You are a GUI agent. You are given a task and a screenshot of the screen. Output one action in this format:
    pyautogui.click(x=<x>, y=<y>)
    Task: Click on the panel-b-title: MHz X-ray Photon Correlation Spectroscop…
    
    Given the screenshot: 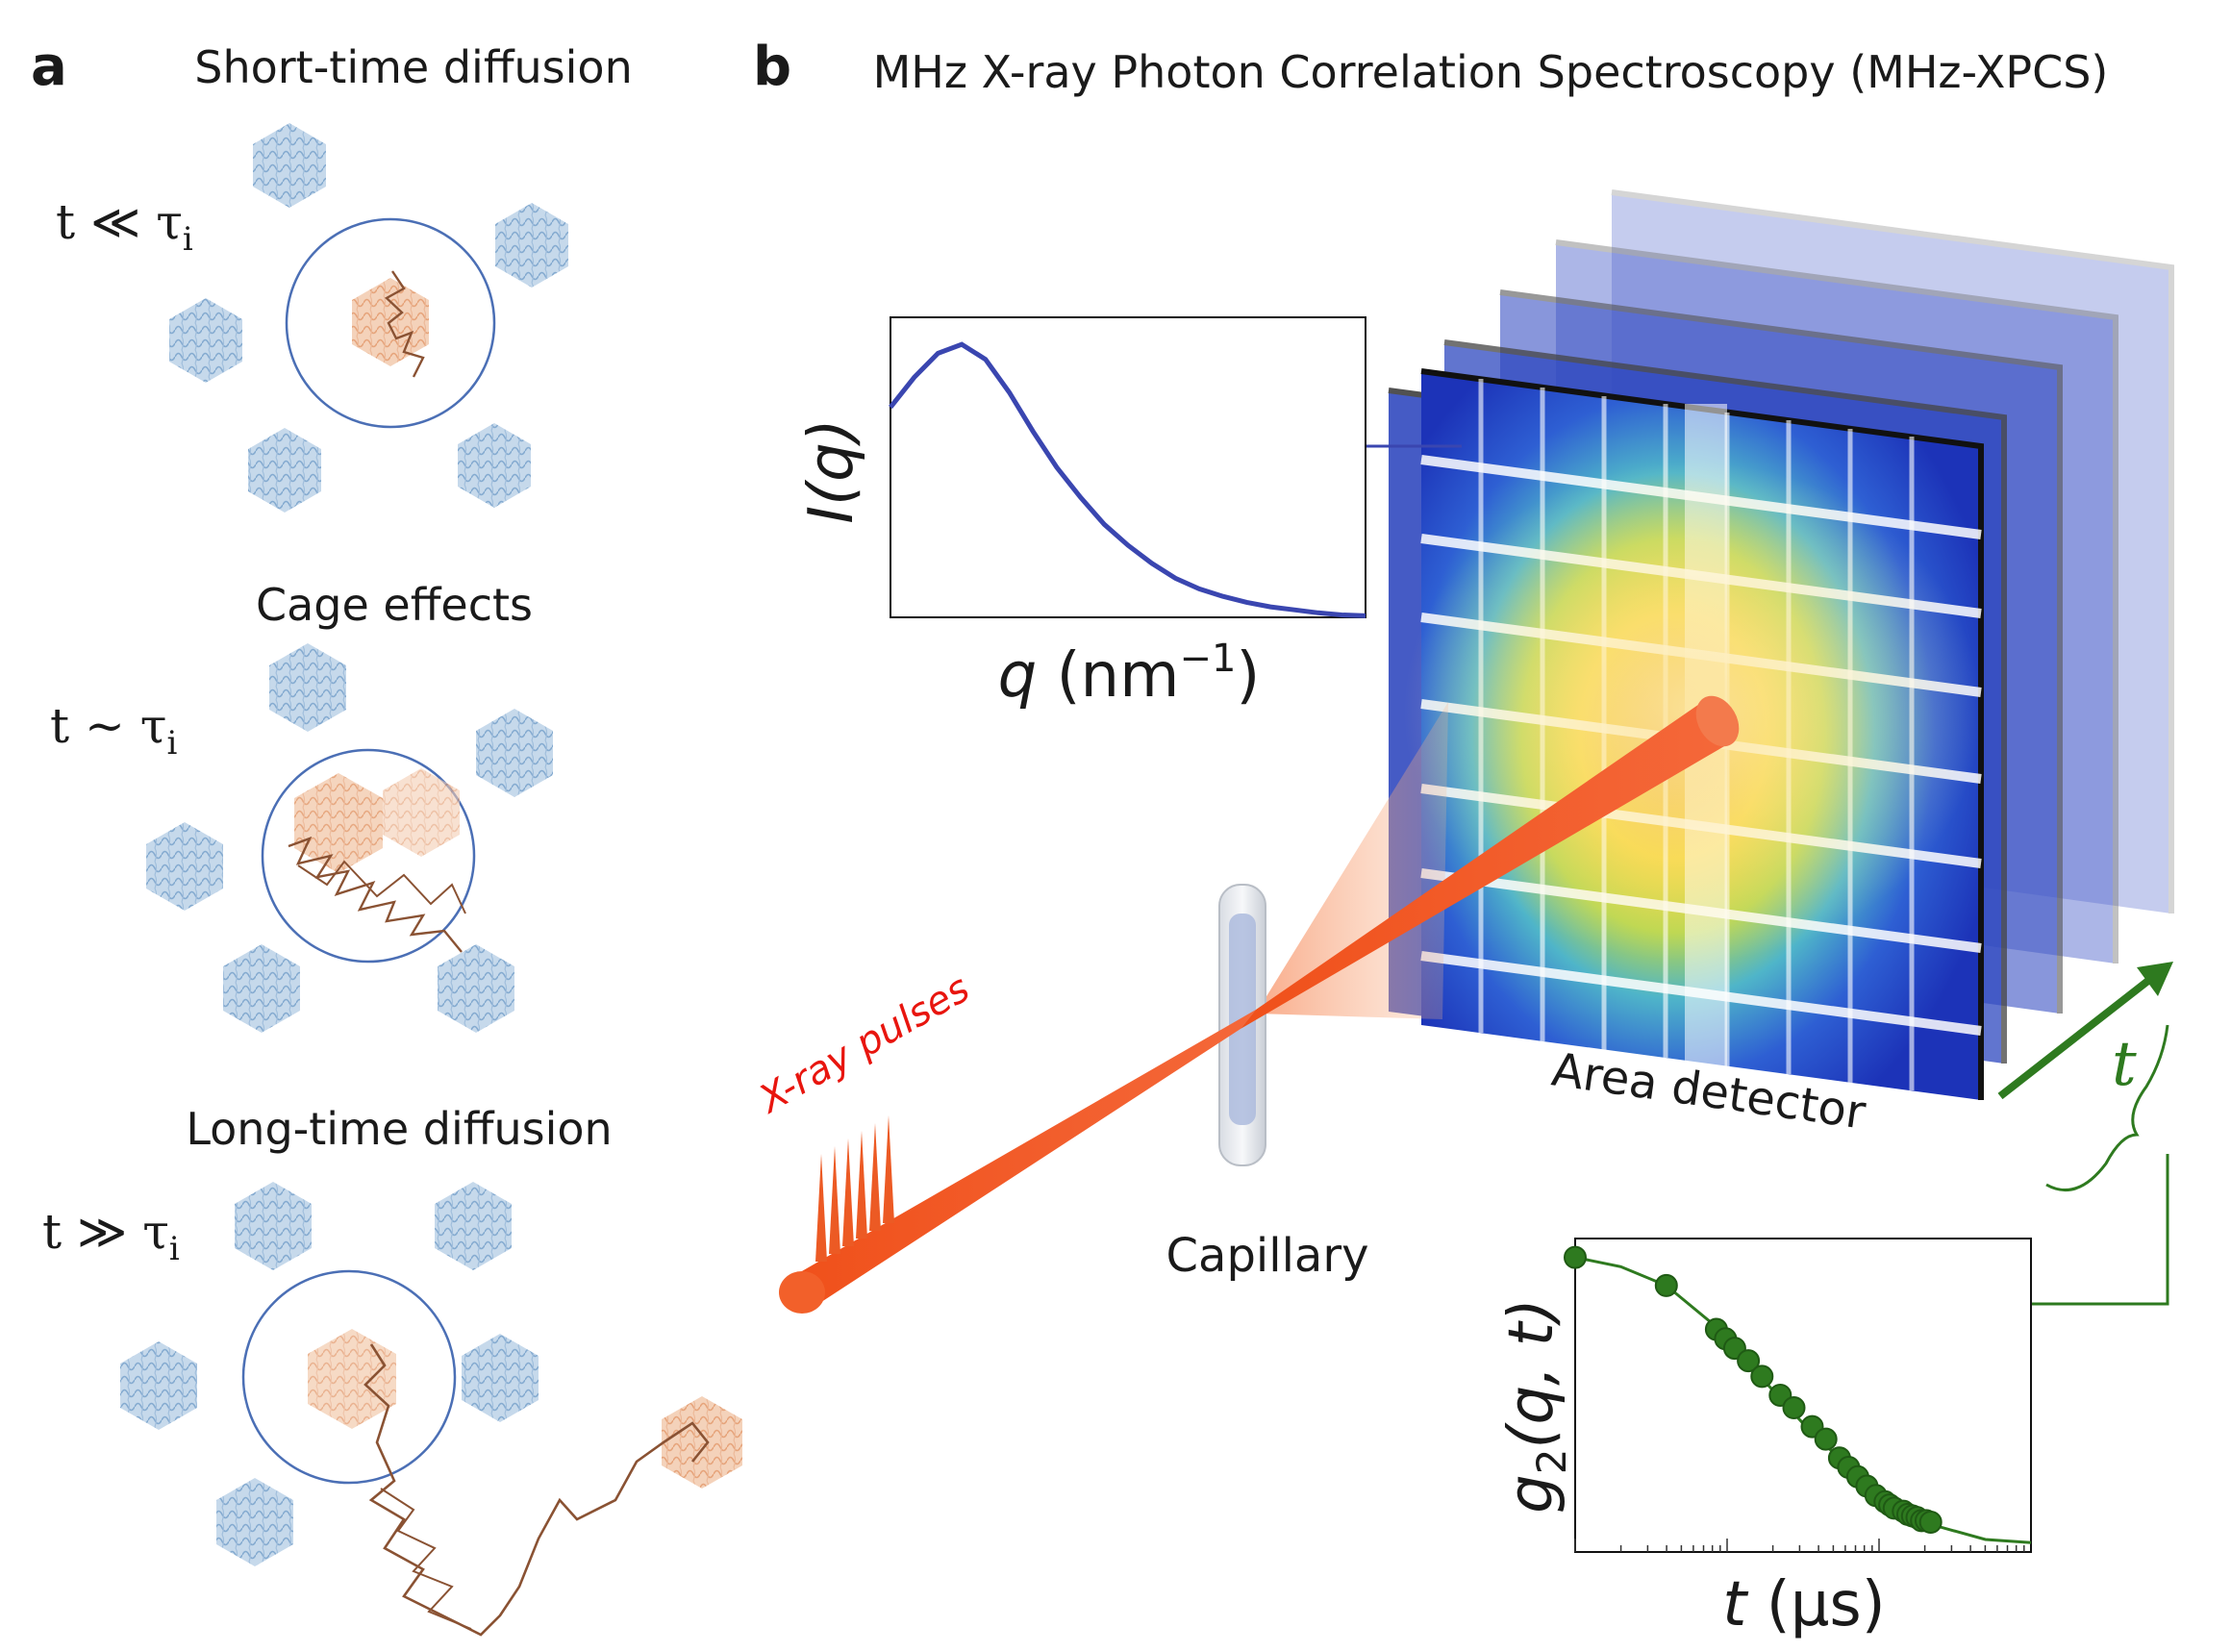 What is the action you would take?
    pyautogui.click(x=1491, y=72)
    